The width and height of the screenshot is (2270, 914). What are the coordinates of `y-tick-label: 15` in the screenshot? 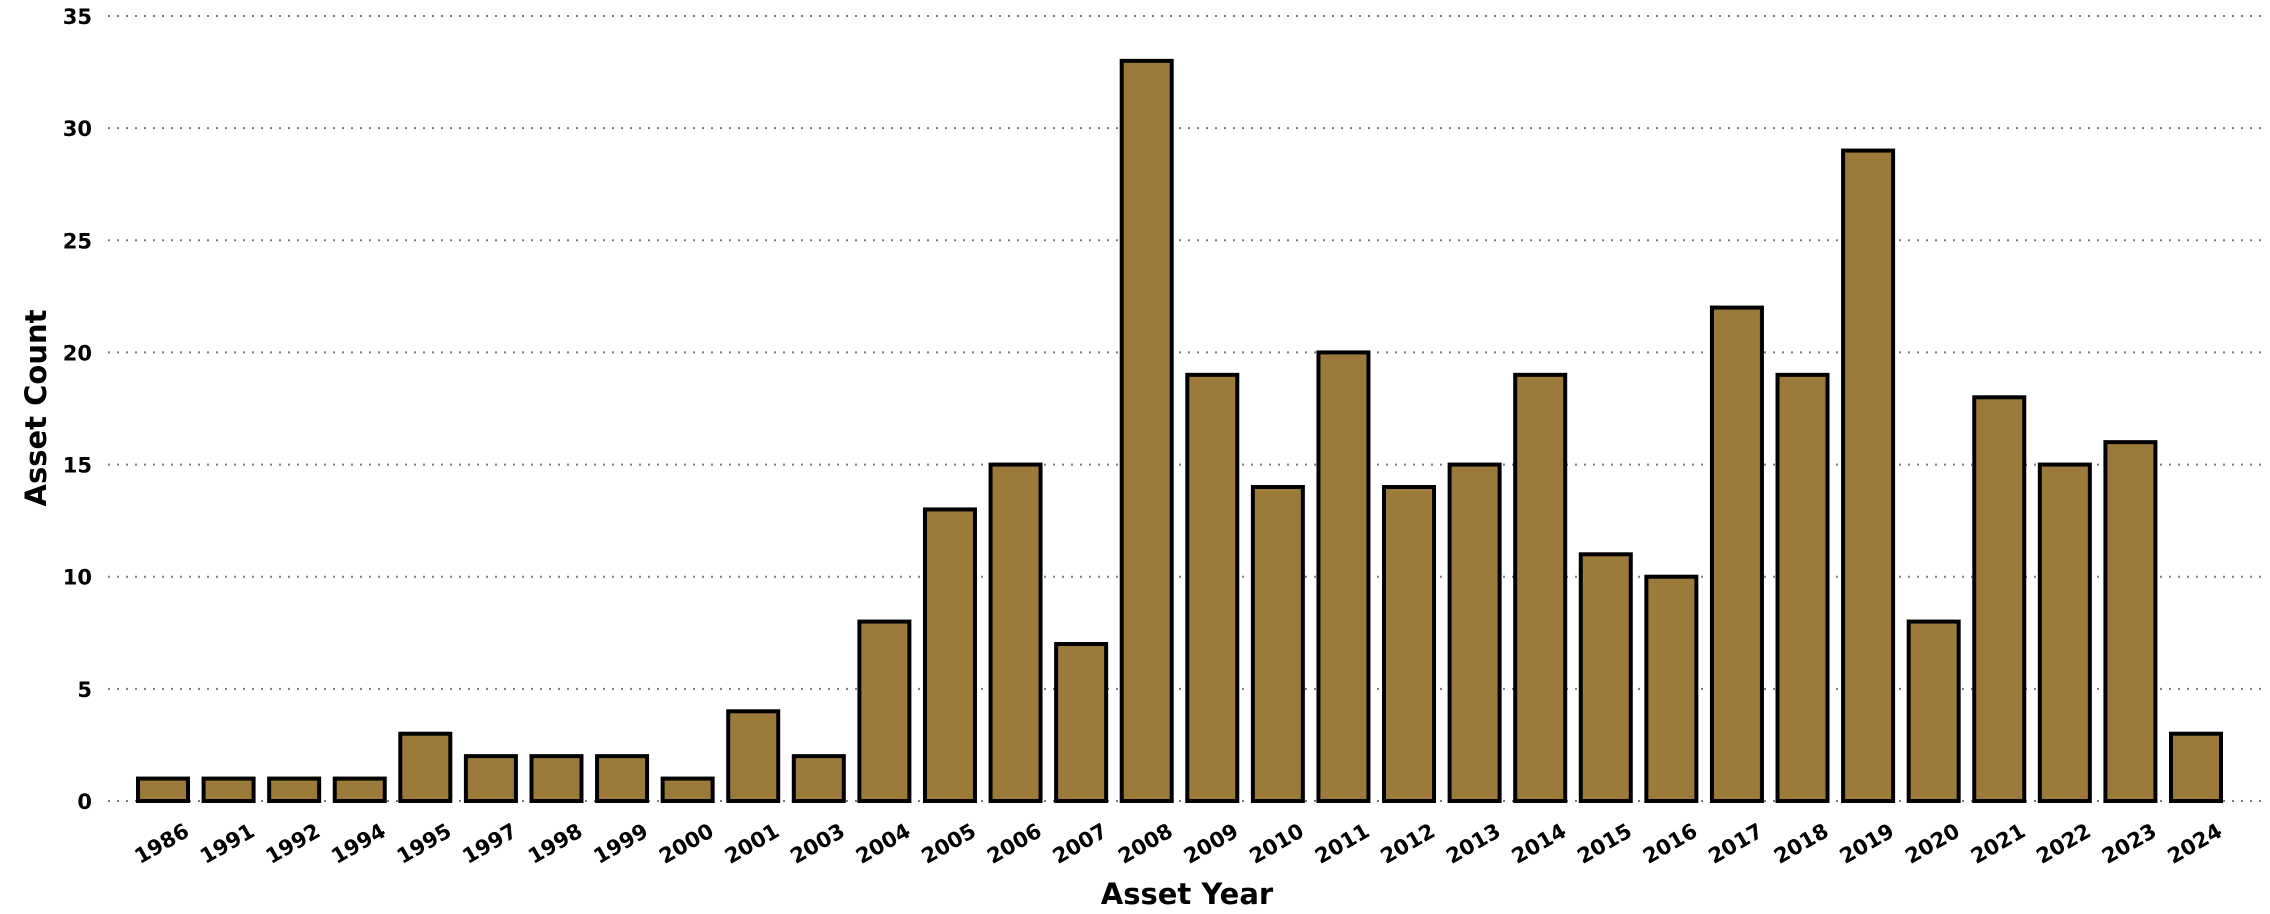 It's located at (77, 466).